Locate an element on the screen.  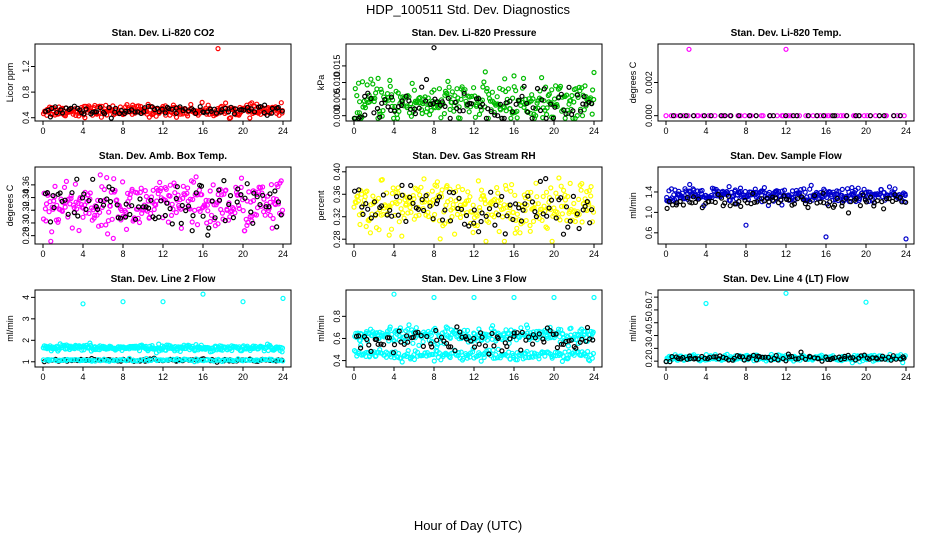
x-tick-label: 8 is located at coordinates (122, 377).